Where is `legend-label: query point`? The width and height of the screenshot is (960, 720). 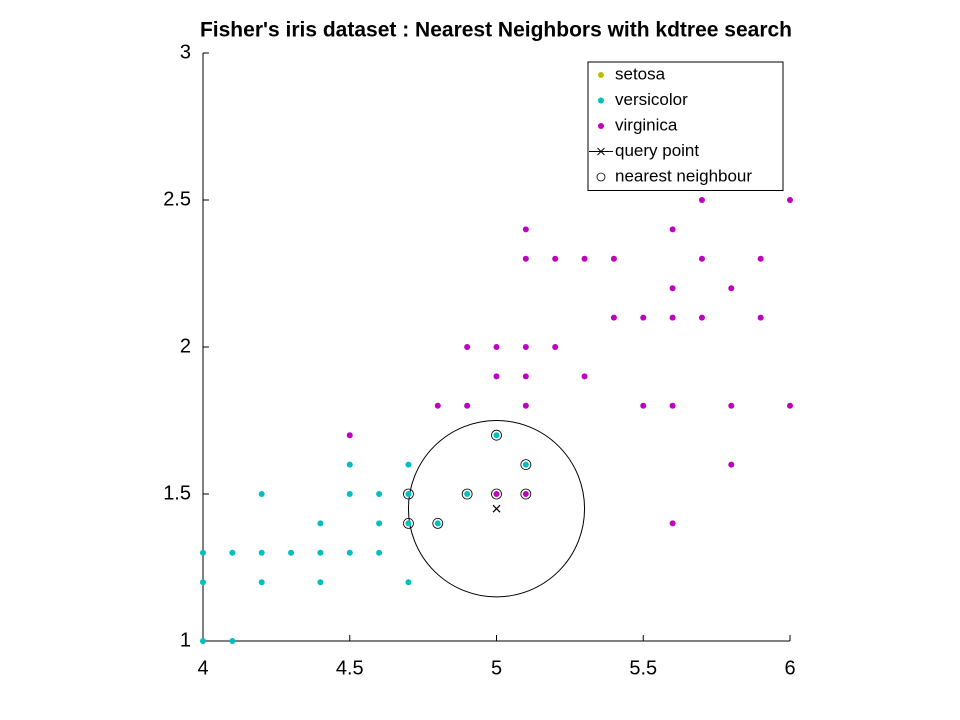 legend-label: query point is located at coordinates (657, 150).